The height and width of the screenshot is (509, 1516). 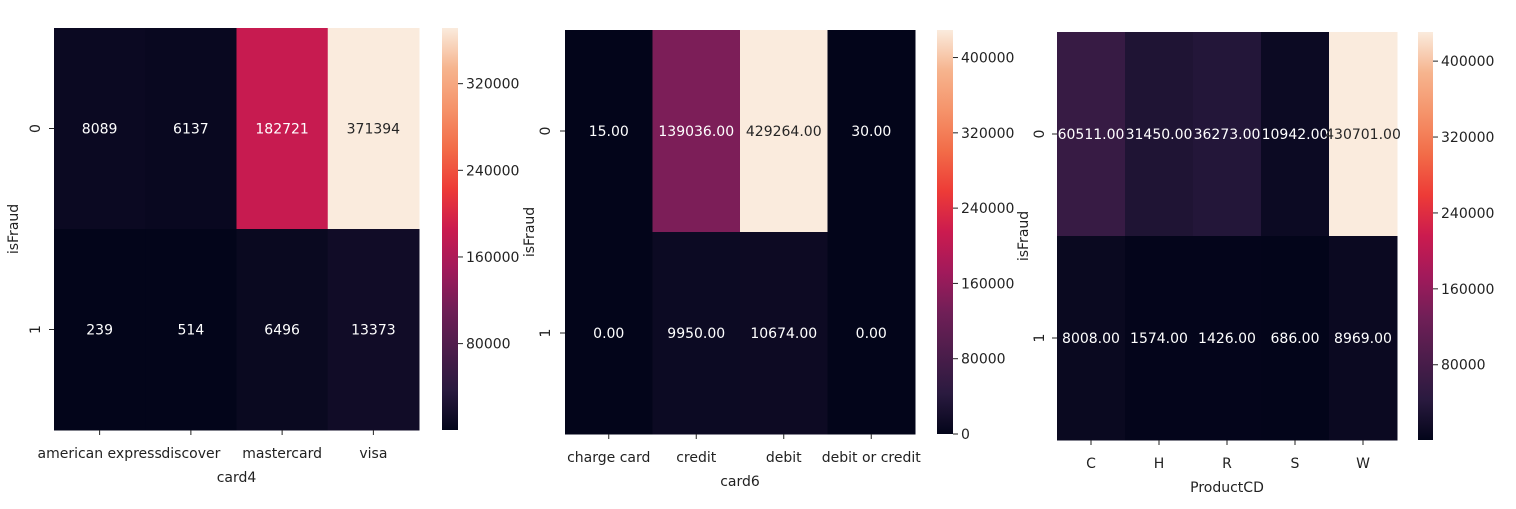 I want to click on x-tick-label: W, so click(x=1363, y=464).